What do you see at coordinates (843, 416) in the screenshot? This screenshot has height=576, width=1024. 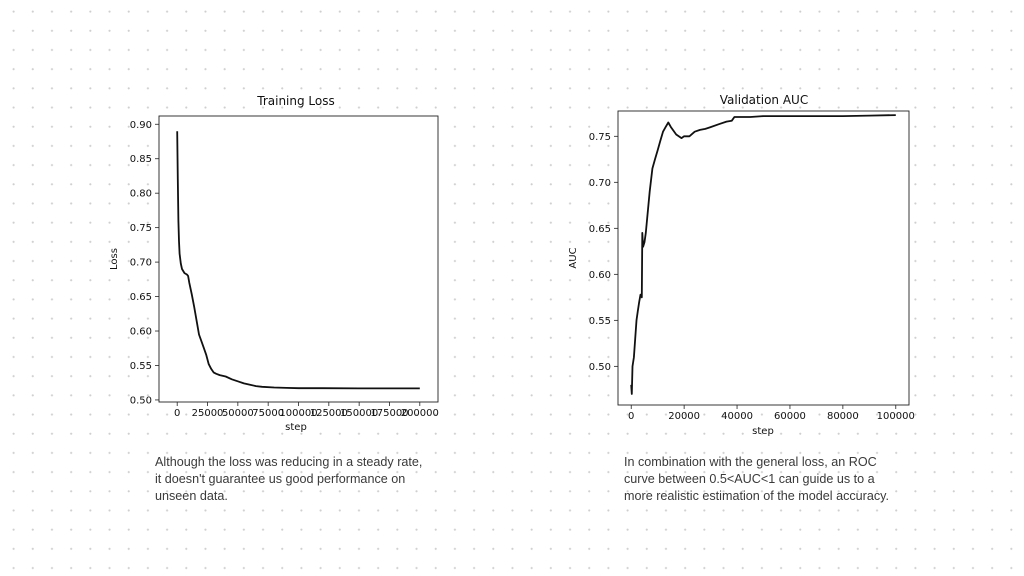 I see `x-tick-label: 80000` at bounding box center [843, 416].